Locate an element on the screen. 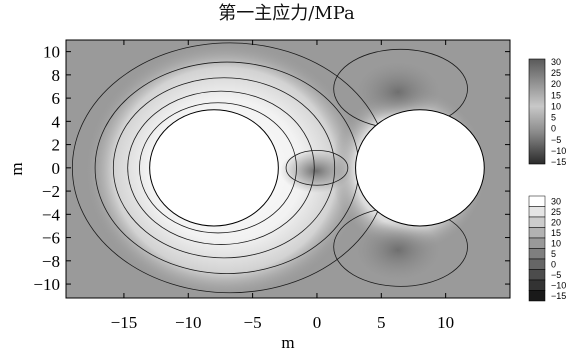  x-tick-label: 0 is located at coordinates (317, 322).